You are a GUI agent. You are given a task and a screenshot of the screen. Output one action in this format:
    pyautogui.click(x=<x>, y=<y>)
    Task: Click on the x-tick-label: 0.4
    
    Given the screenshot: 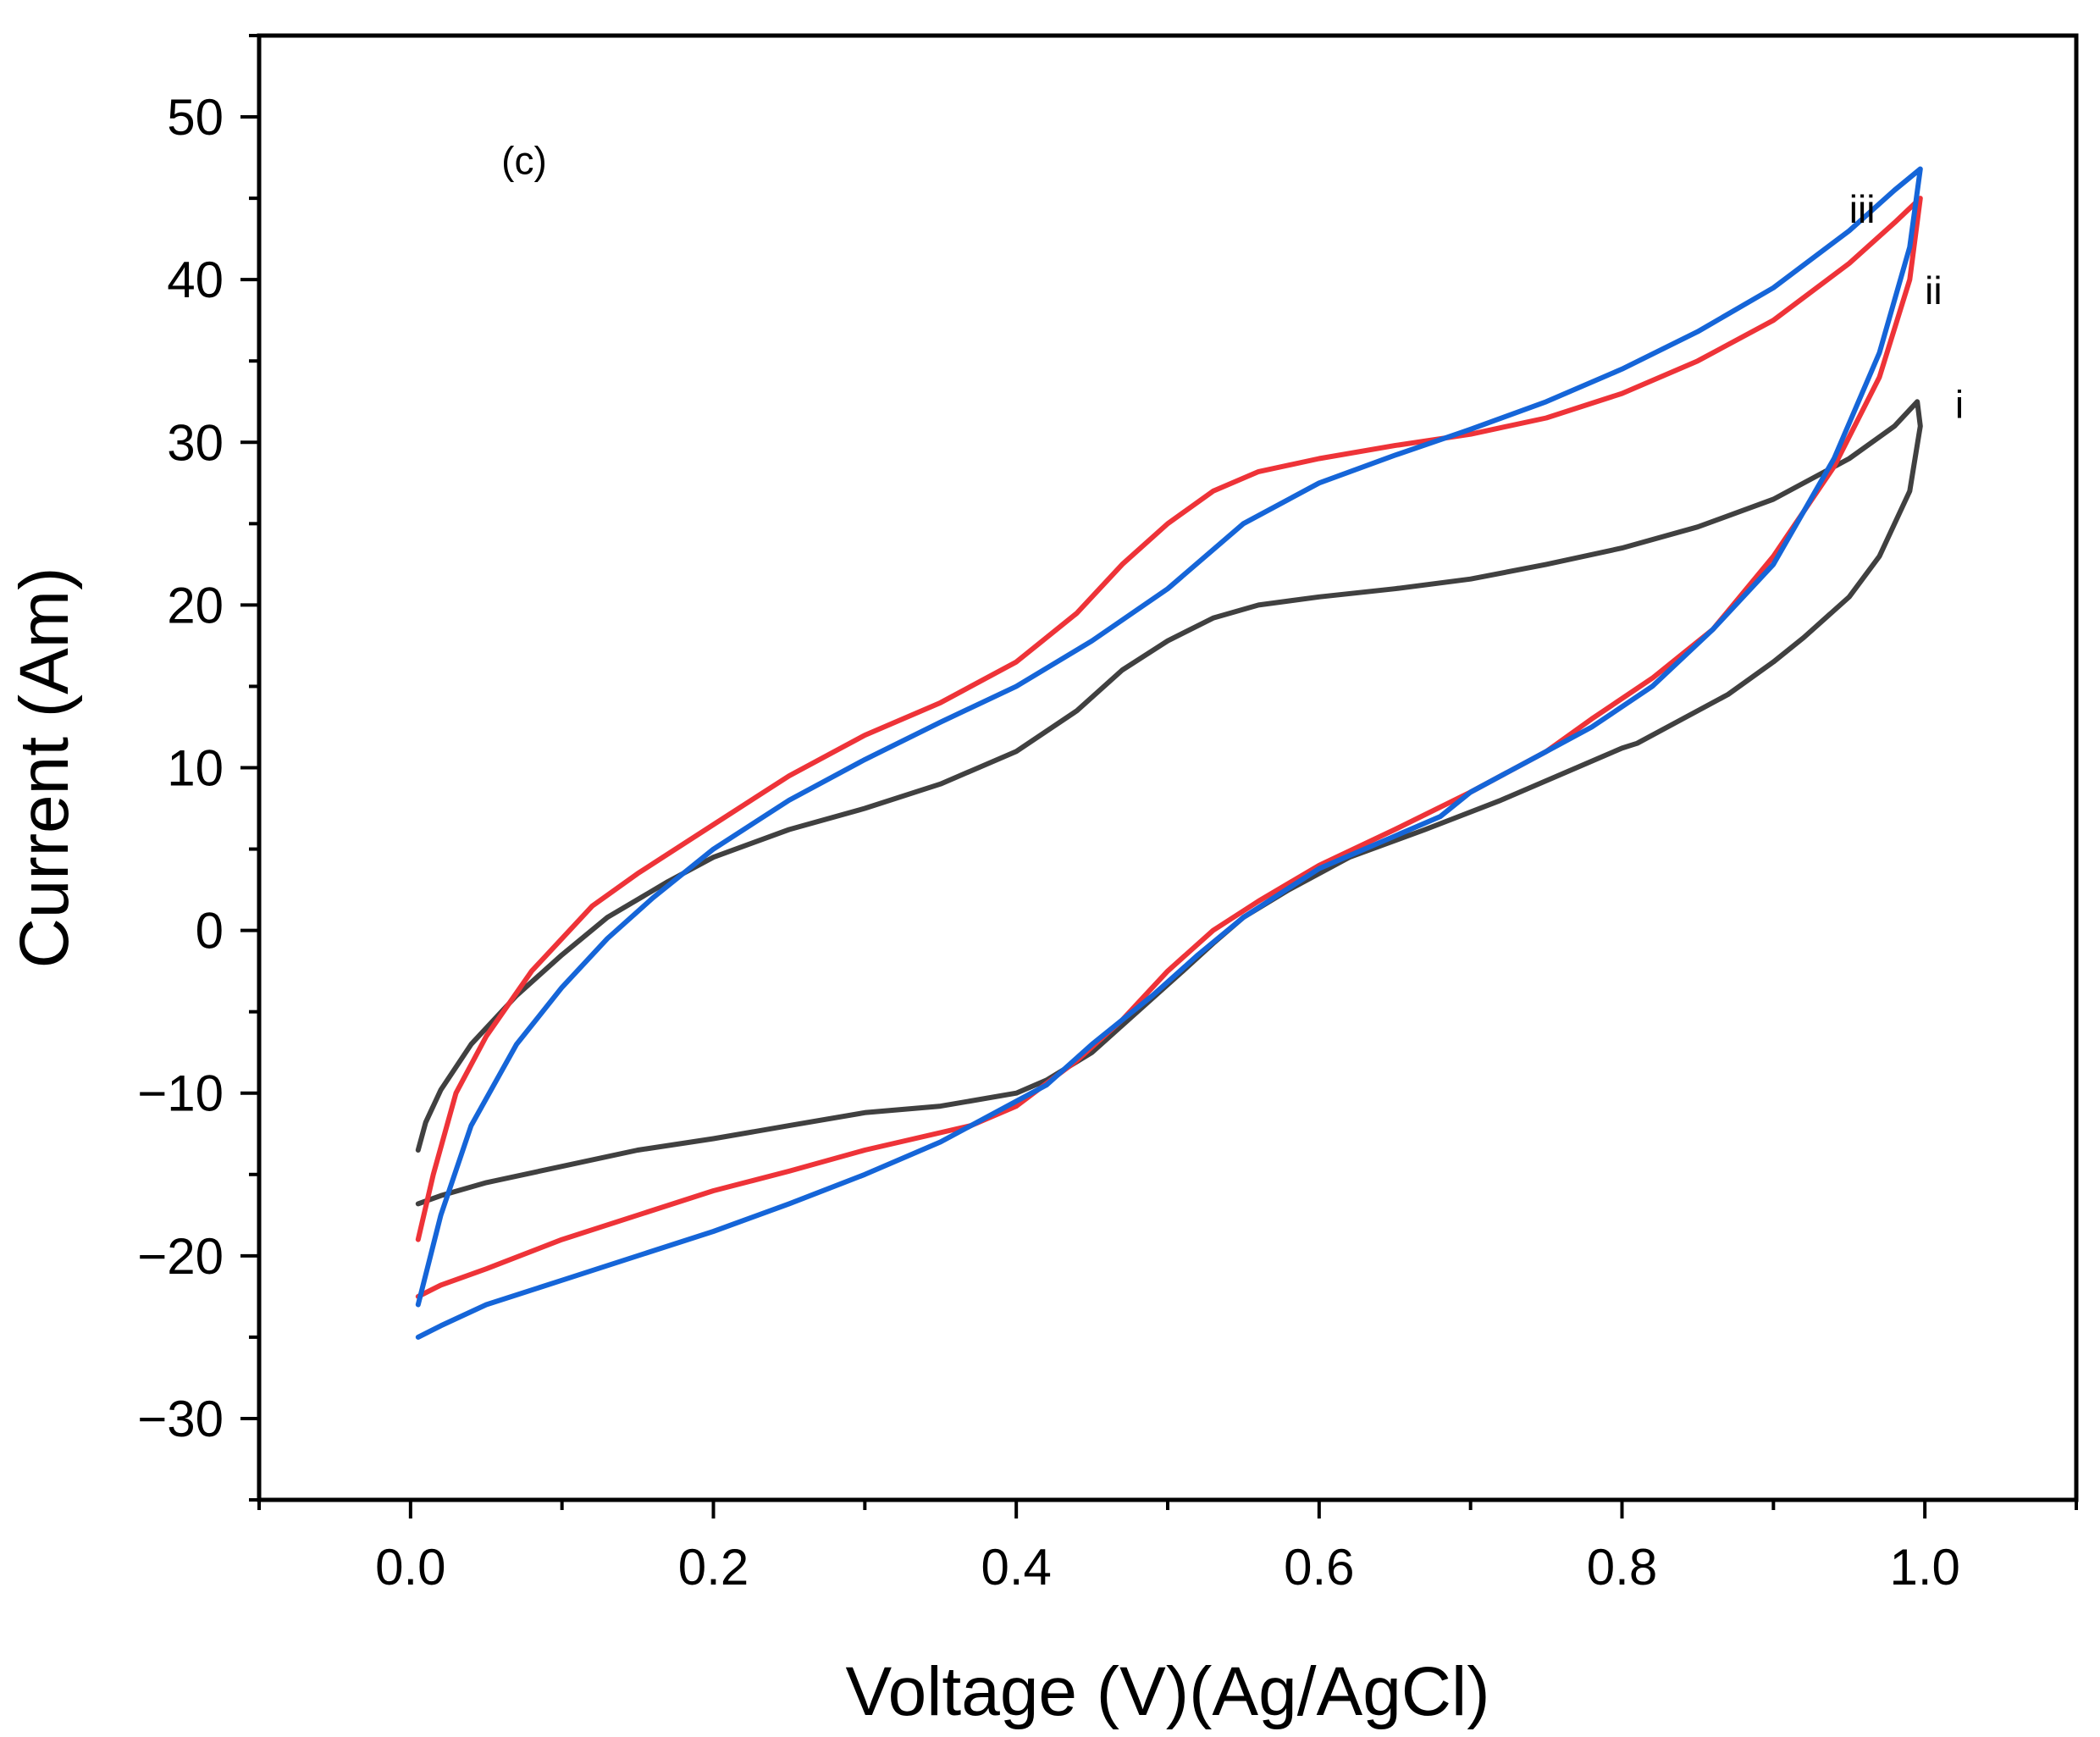 What is the action you would take?
    pyautogui.click(x=1016, y=1567)
    